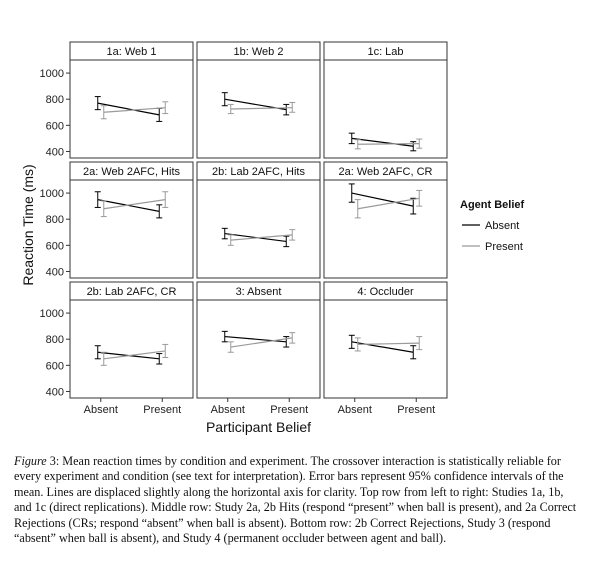 The image size is (590, 580). What do you see at coordinates (55, 366) in the screenshot?
I see `y-tick-label-row2-600: 600` at bounding box center [55, 366].